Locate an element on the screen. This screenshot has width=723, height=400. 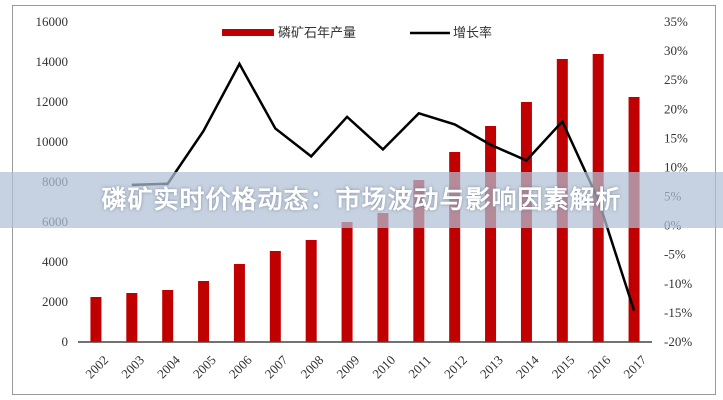
x-tick-label: 2003 is located at coordinates (132, 366).